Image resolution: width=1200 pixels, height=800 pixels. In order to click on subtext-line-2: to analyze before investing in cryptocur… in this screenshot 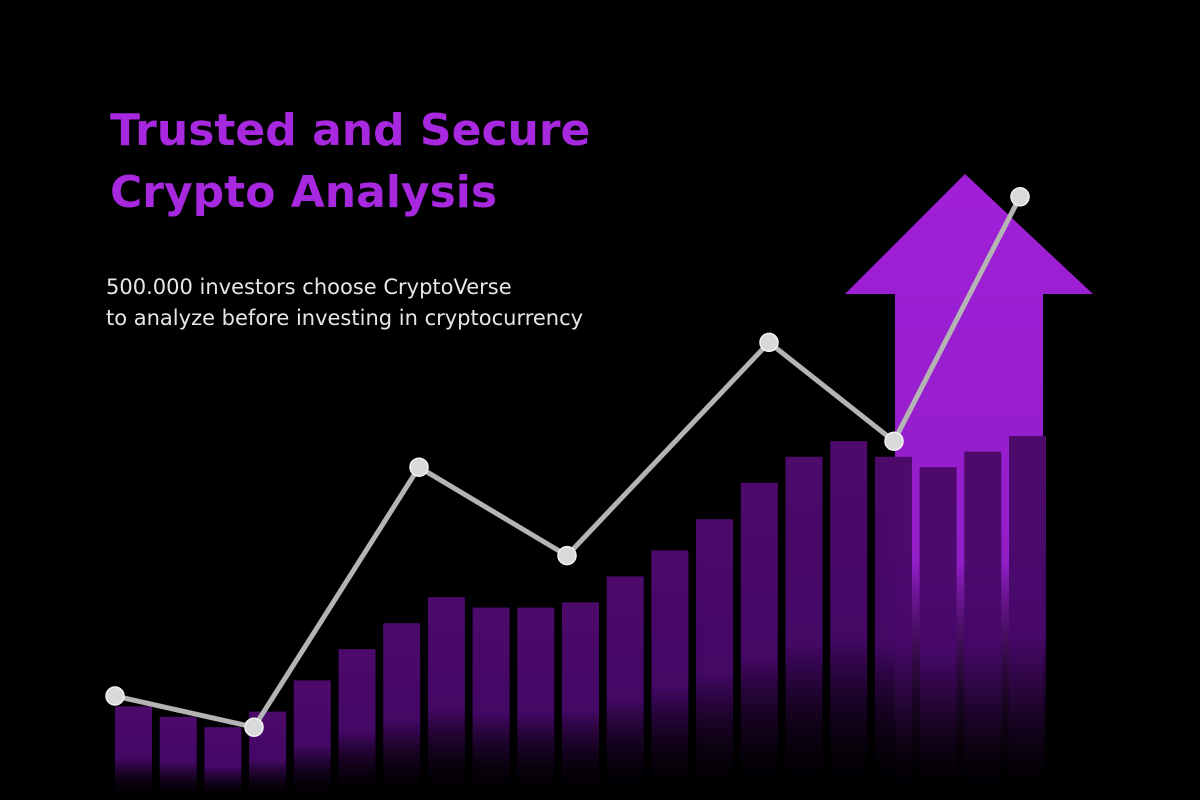, I will do `click(345, 318)`.